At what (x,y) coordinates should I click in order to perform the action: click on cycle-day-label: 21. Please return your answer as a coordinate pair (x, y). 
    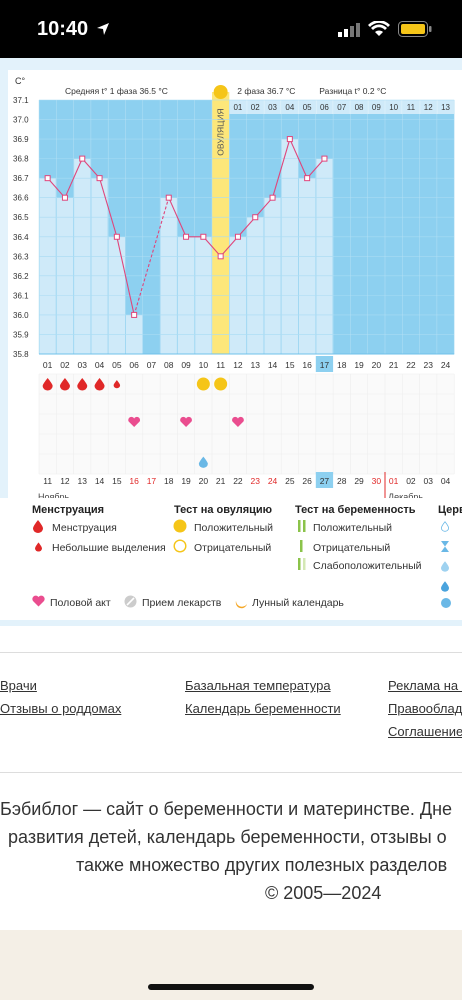
    Looking at the image, I should click on (394, 365).